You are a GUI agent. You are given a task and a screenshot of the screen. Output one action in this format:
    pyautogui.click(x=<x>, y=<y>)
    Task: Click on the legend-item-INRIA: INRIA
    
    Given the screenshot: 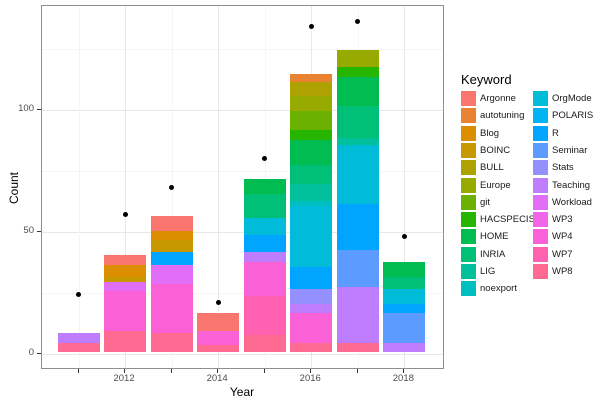 What is the action you would take?
    pyautogui.click(x=496, y=254)
    